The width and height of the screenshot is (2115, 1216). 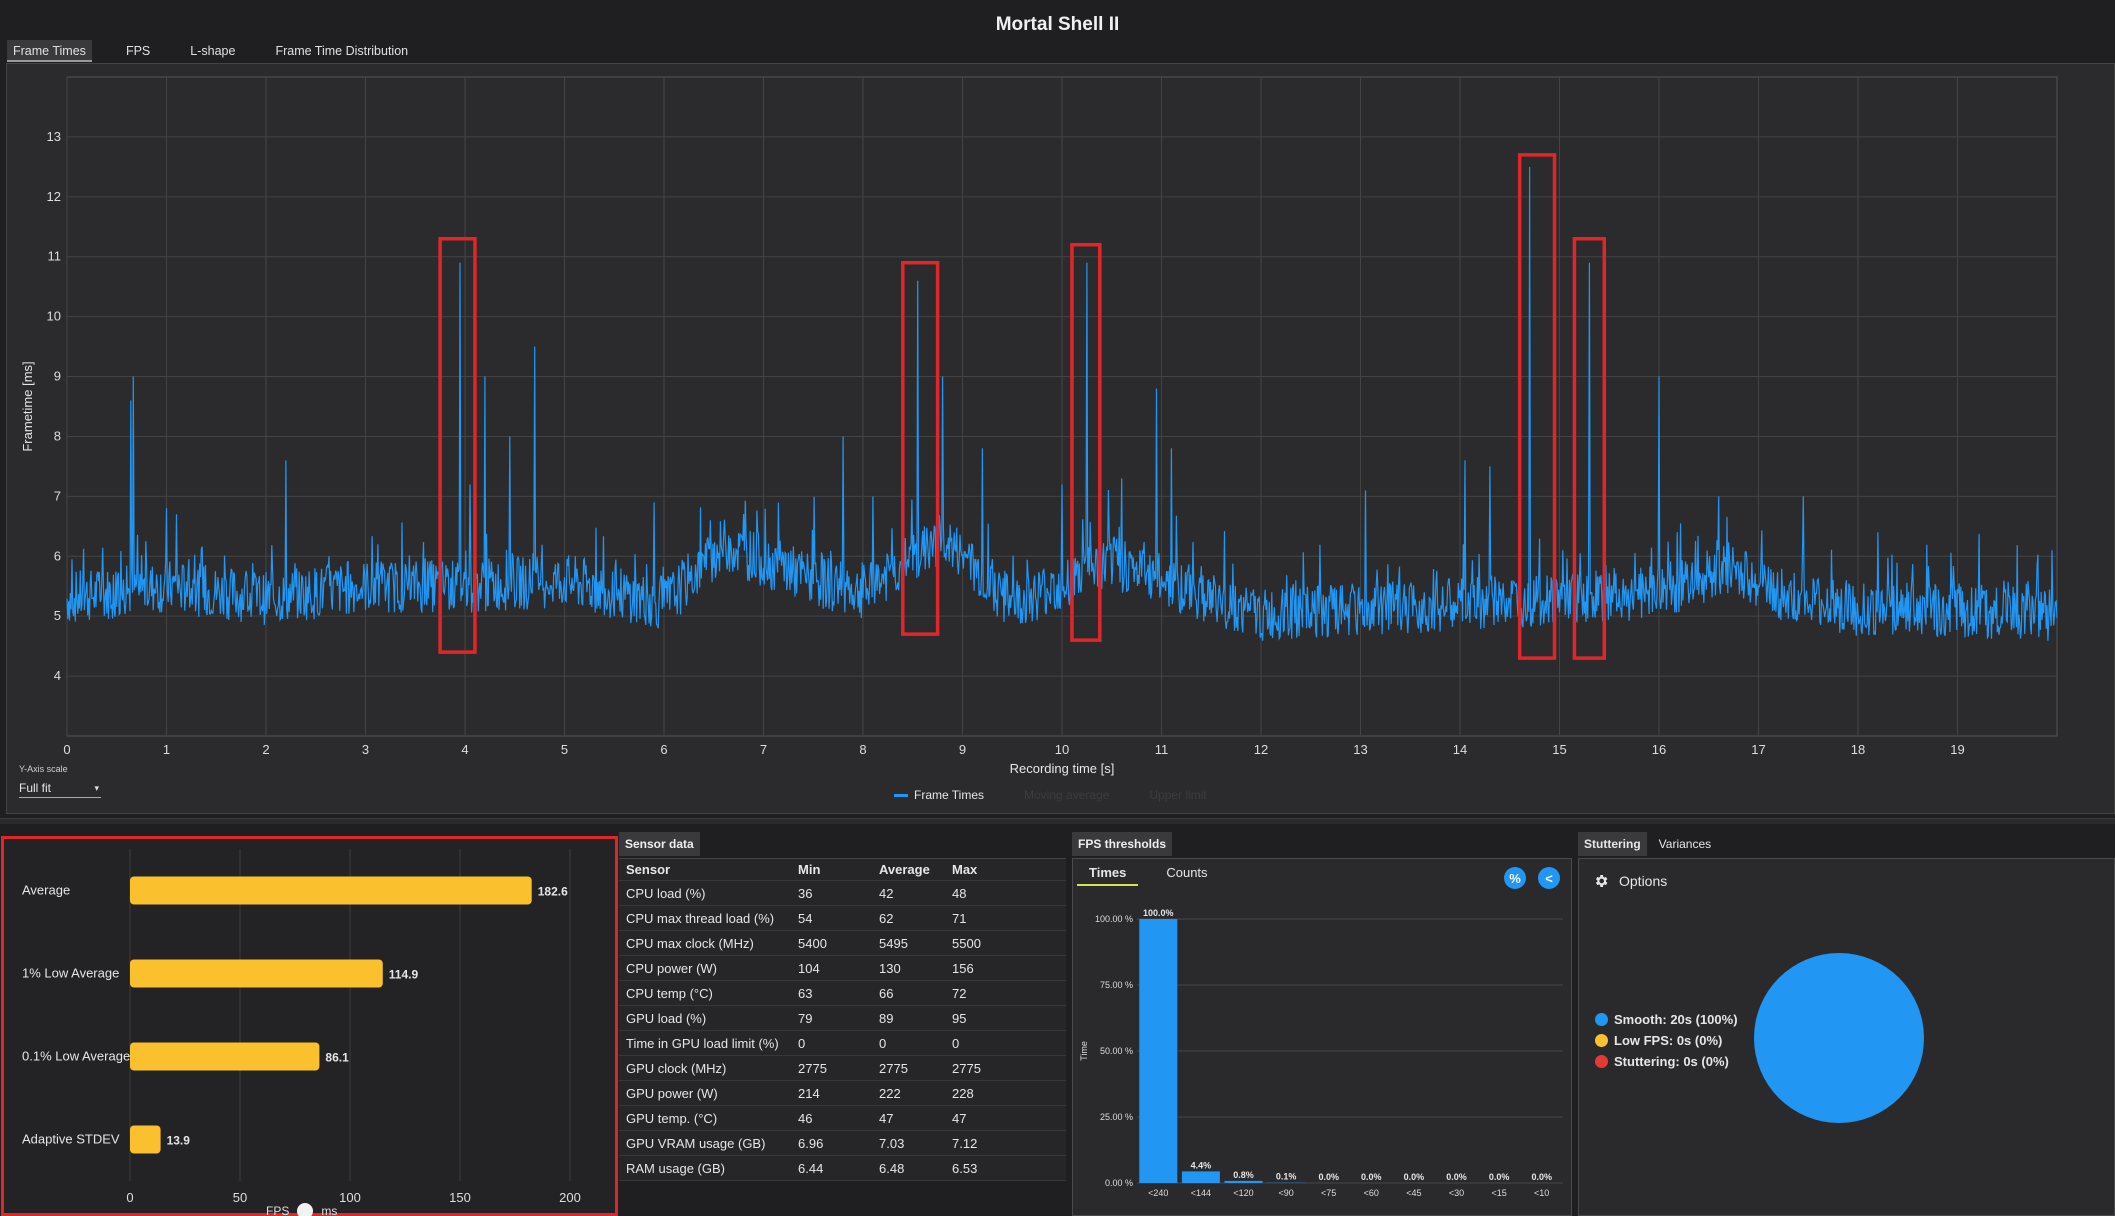 I want to click on percent-toggle-button: %, so click(x=1515, y=878).